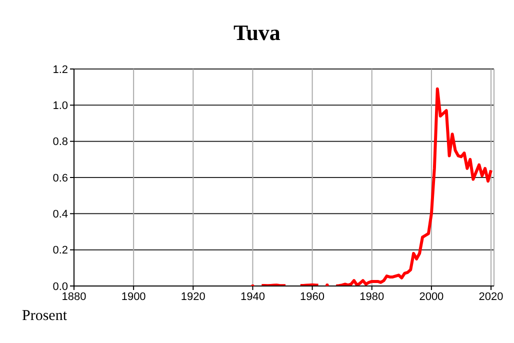  I want to click on x-tick-label: 1960, so click(312, 296).